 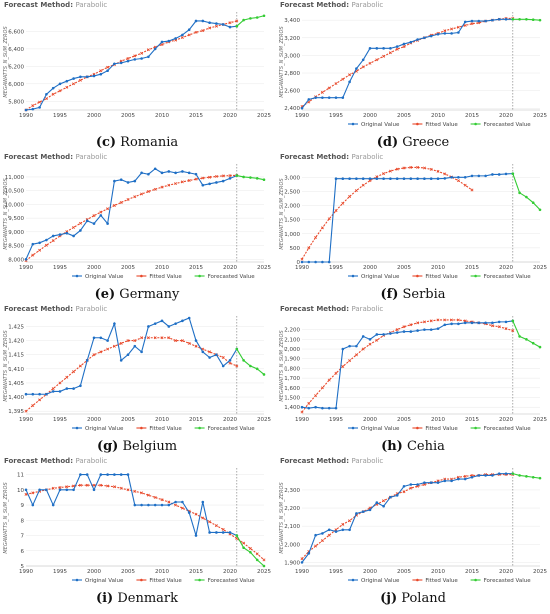 I want to click on y-tick-label: 8,500, so click(x=16, y=247).